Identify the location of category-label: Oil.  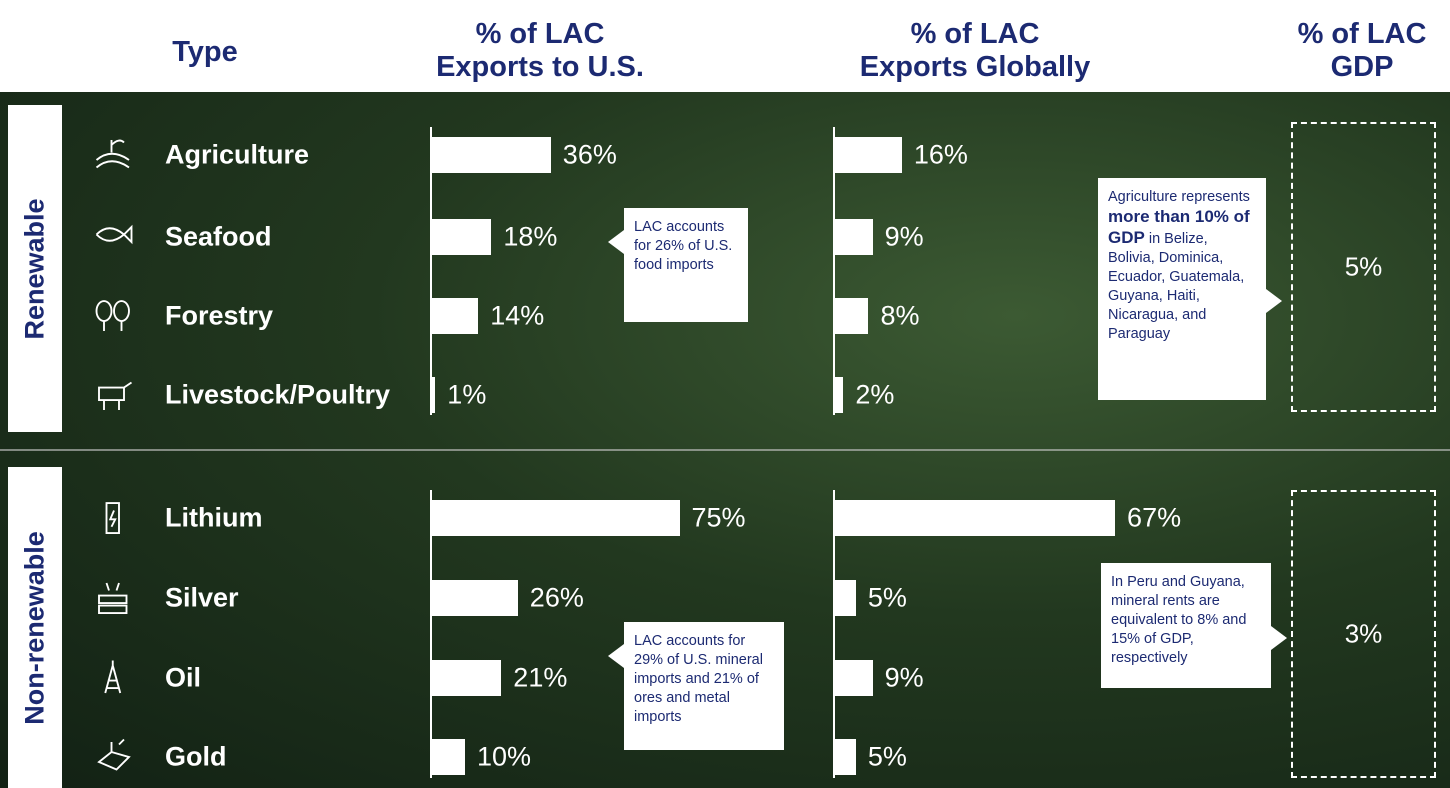
(183, 677).